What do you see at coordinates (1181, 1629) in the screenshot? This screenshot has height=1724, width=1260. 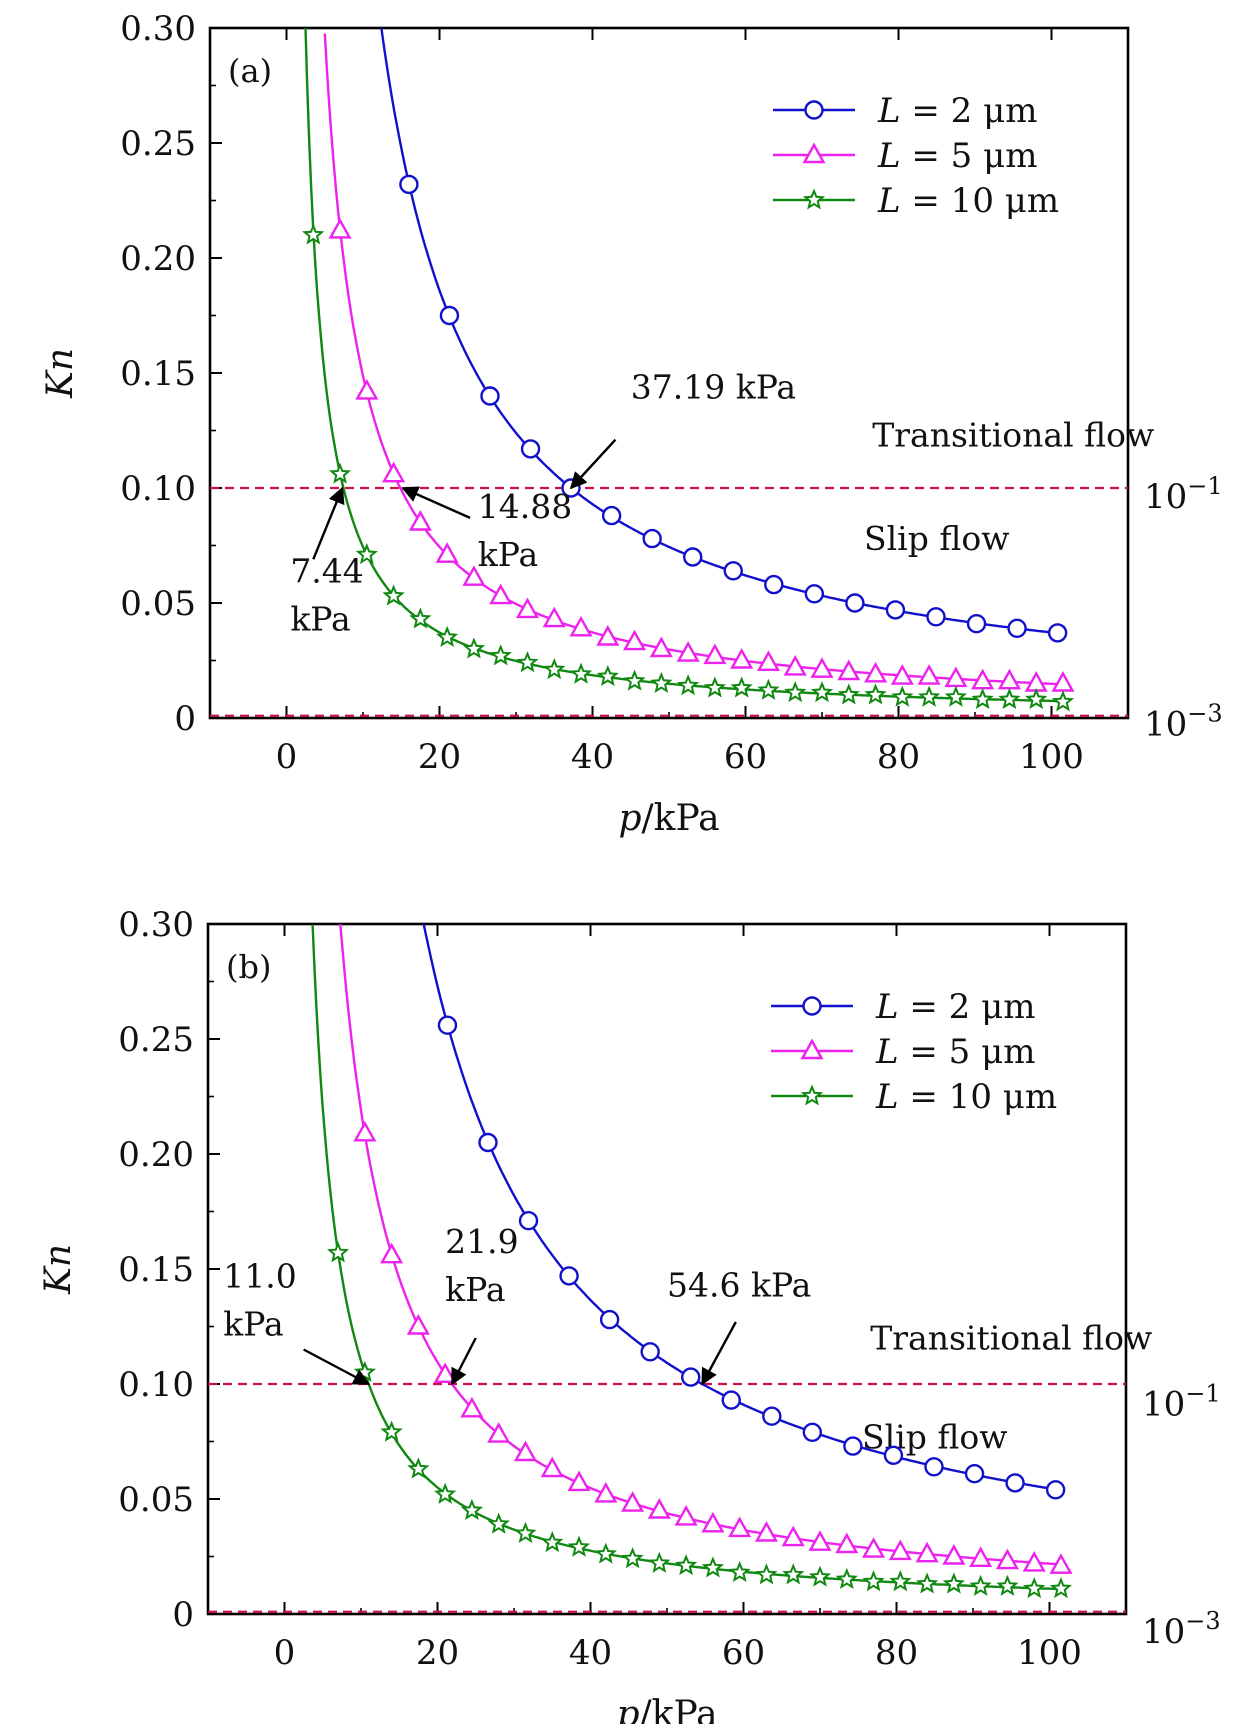 I see `right-axis-label: 10−3` at bounding box center [1181, 1629].